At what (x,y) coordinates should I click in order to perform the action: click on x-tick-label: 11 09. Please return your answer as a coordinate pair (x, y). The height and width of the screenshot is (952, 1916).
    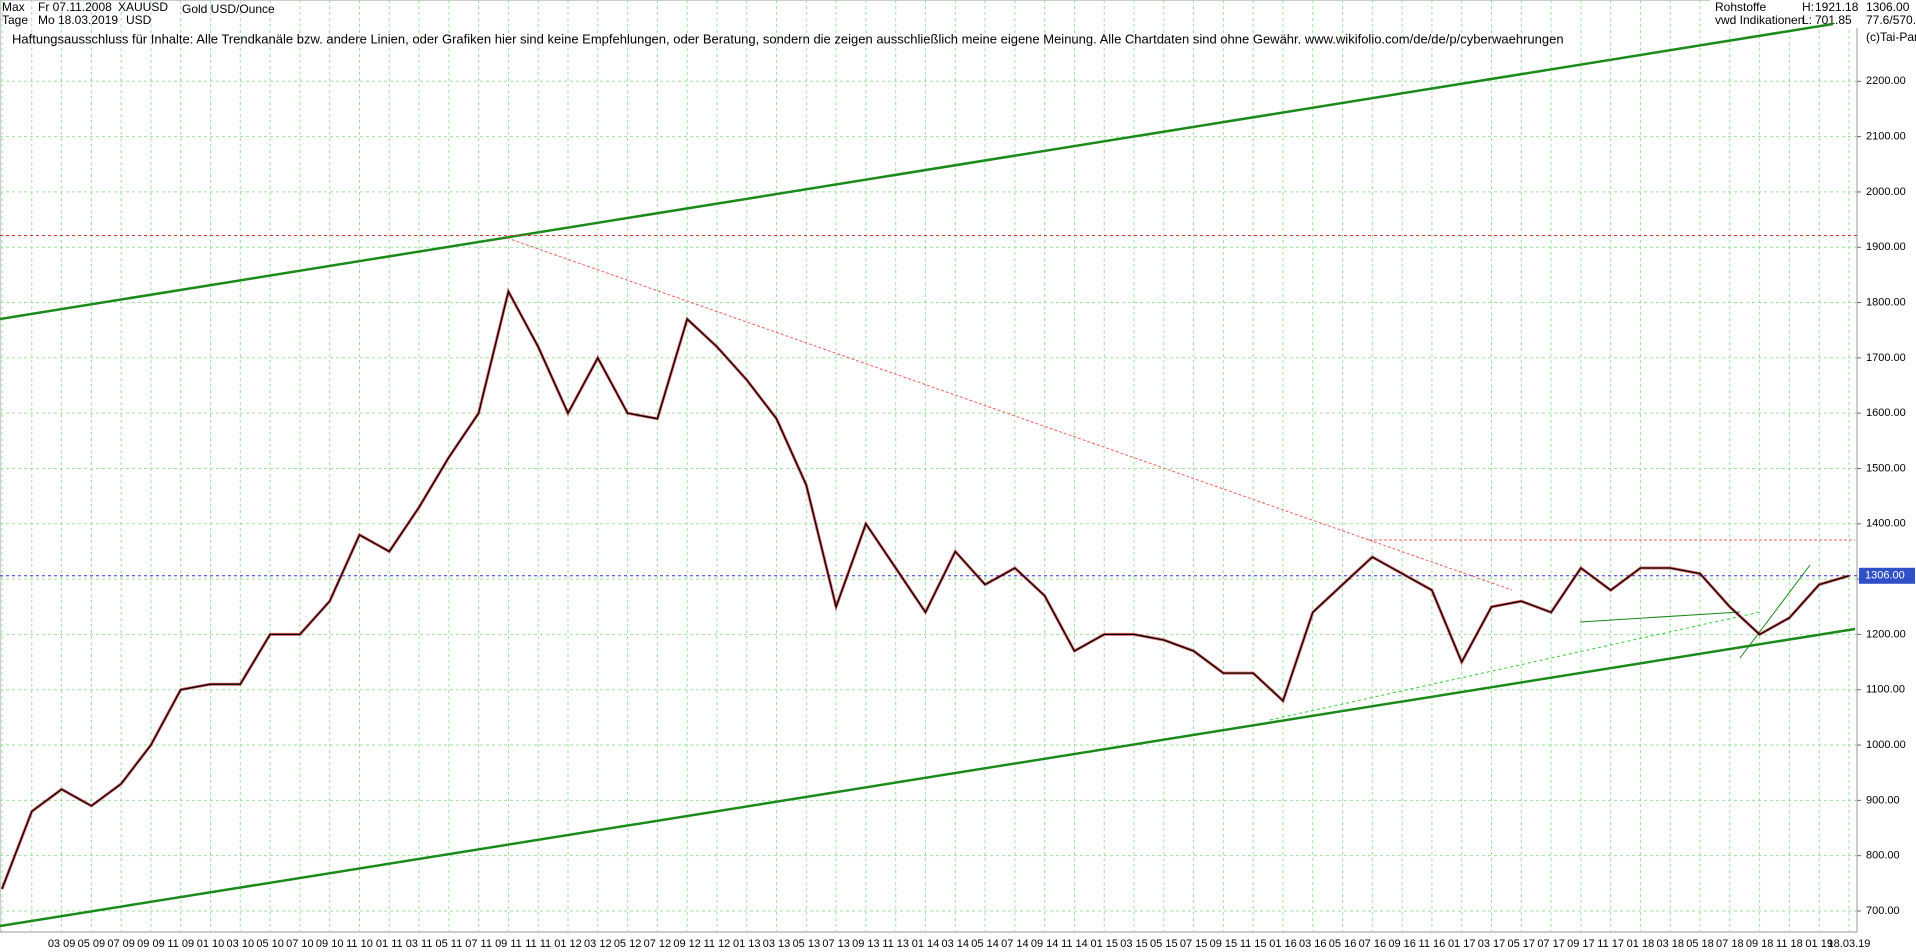
    Looking at the image, I should click on (180, 944).